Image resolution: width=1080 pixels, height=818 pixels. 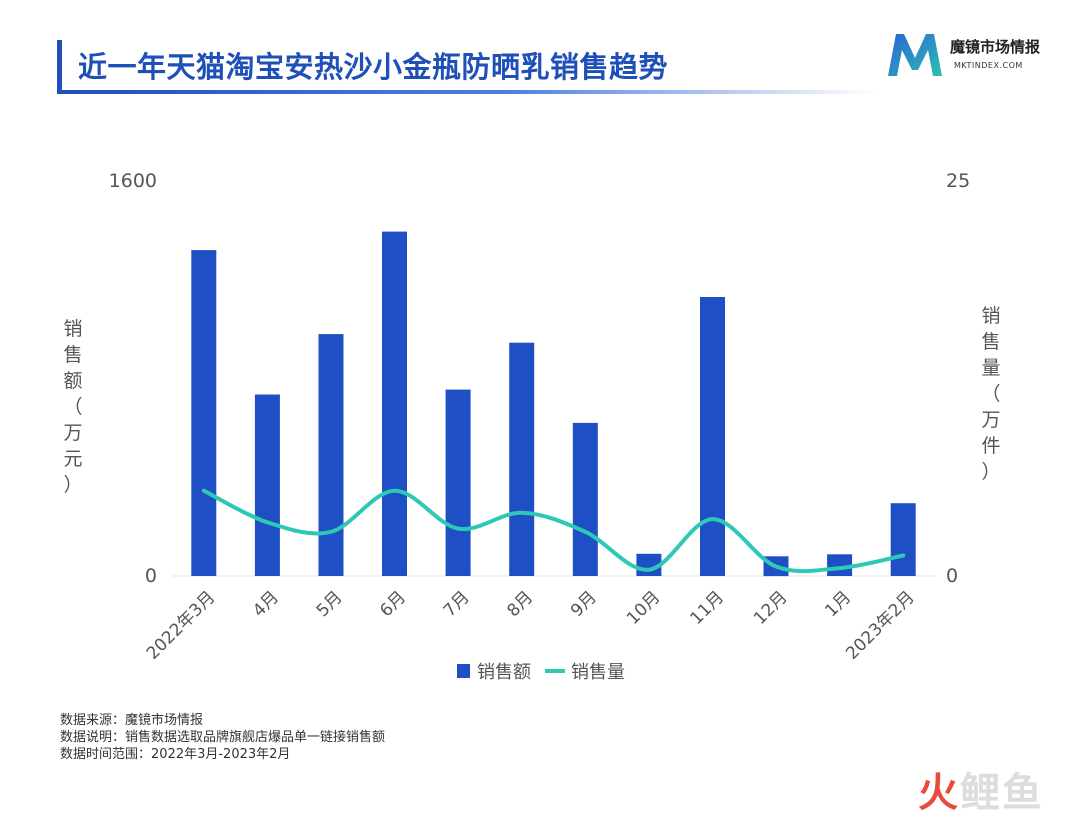 I want to click on x-tick-label-1: 2022年3月, so click(x=181, y=625).